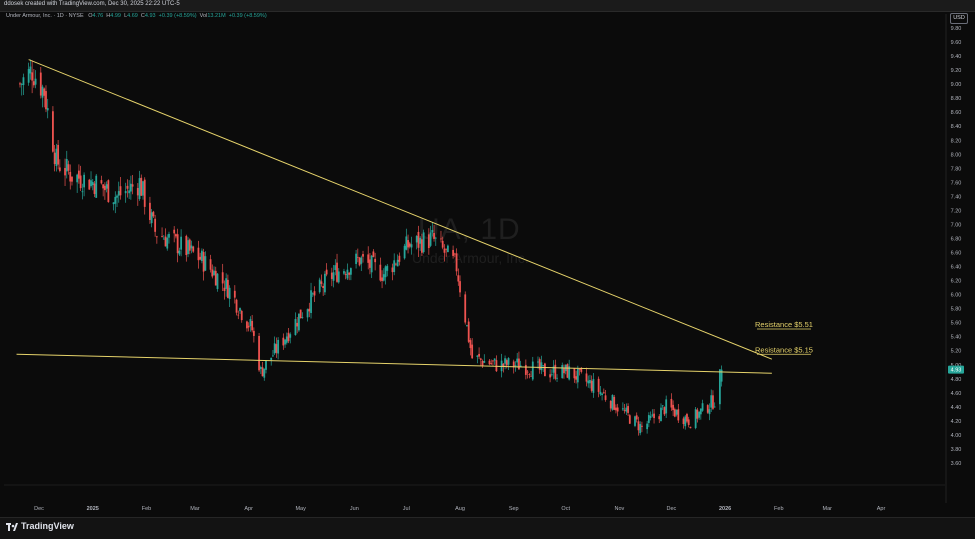  I want to click on time-tick-label: Mar, so click(195, 509).